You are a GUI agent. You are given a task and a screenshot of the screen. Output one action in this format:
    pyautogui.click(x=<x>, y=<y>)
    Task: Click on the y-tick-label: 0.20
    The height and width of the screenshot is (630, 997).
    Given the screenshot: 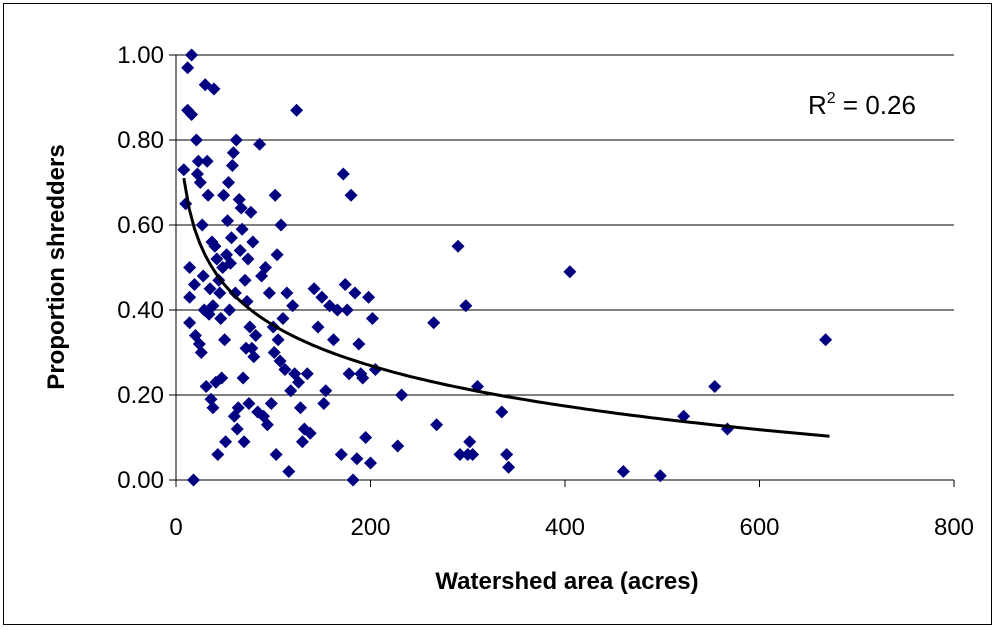 What is the action you would take?
    pyautogui.click(x=140, y=395)
    